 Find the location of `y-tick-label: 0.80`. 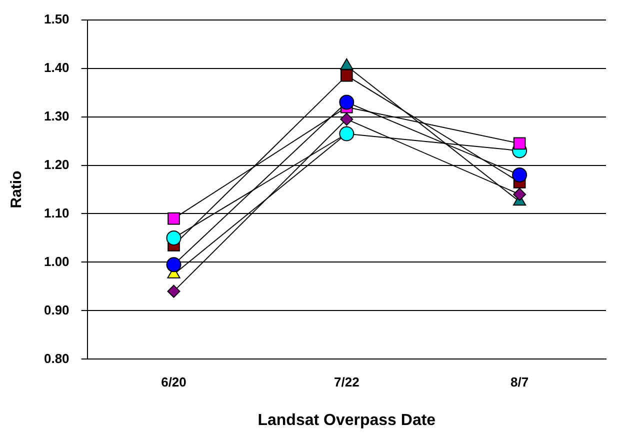

y-tick-label: 0.80 is located at coordinates (57, 358).